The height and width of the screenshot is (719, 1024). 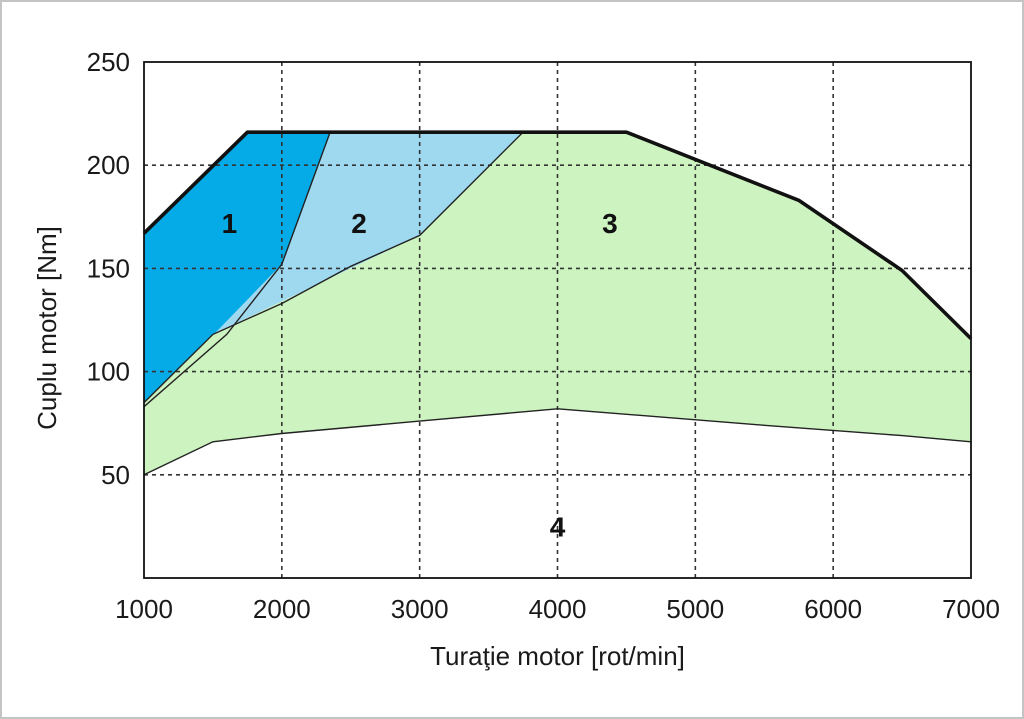 I want to click on y-tick-label-50: 50, so click(x=115, y=475).